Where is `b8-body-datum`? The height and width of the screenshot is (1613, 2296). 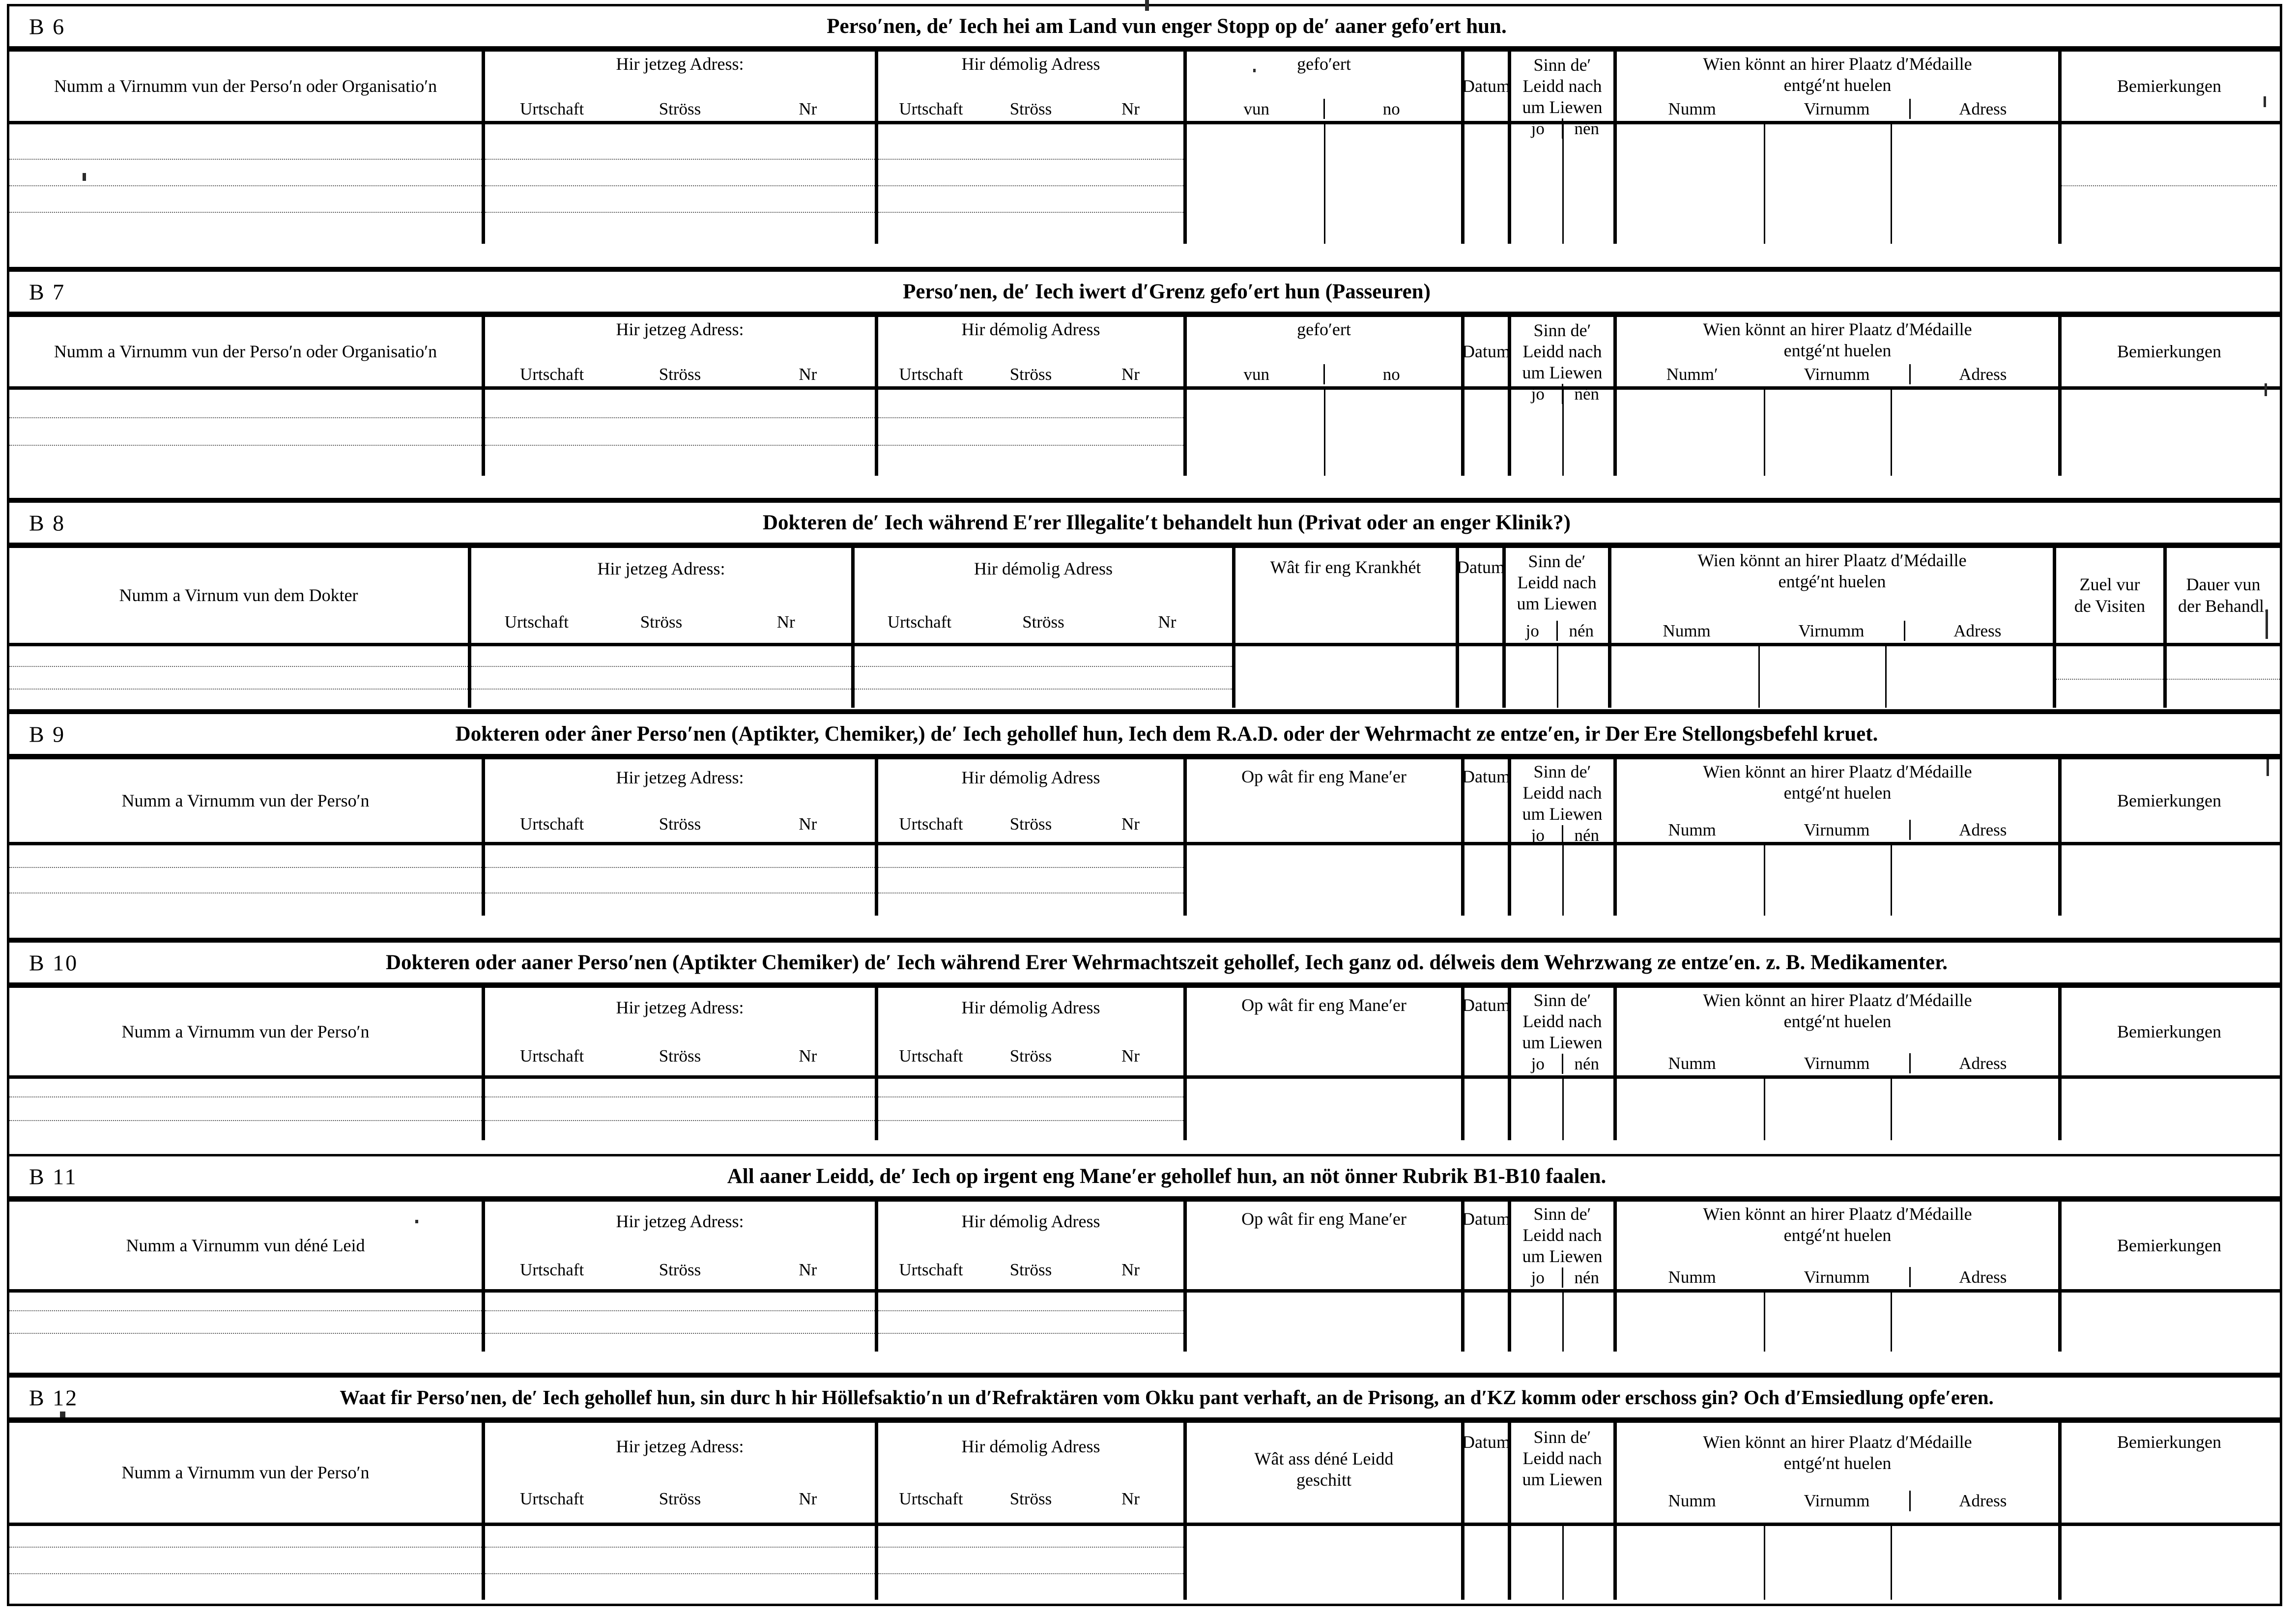 b8-body-datum is located at coordinates (1483, 677).